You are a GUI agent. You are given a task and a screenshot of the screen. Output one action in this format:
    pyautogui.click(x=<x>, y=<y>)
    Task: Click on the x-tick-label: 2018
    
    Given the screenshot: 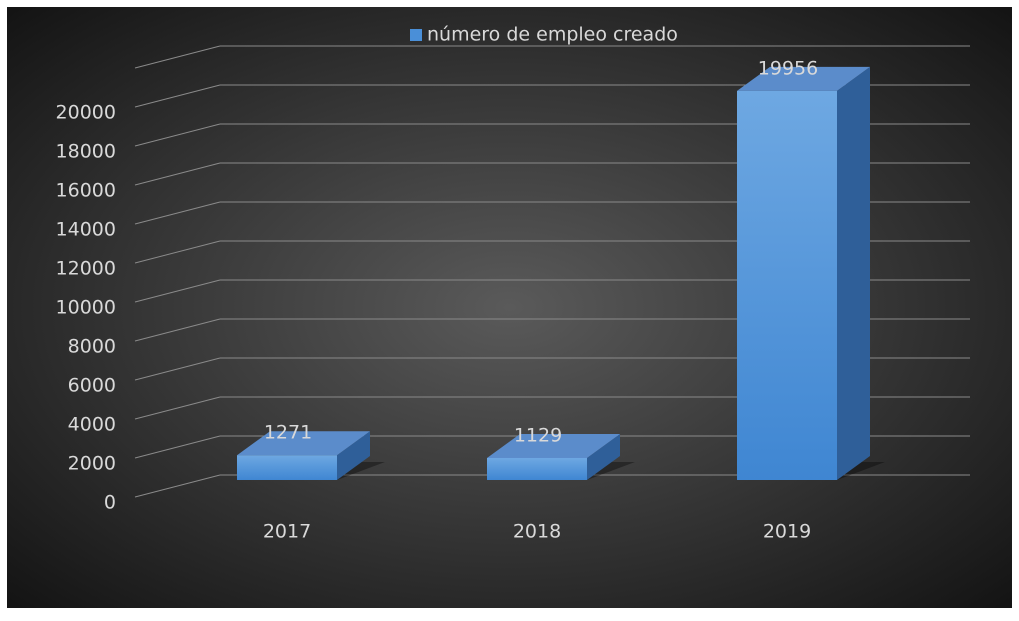 What is the action you would take?
    pyautogui.click(x=537, y=532)
    